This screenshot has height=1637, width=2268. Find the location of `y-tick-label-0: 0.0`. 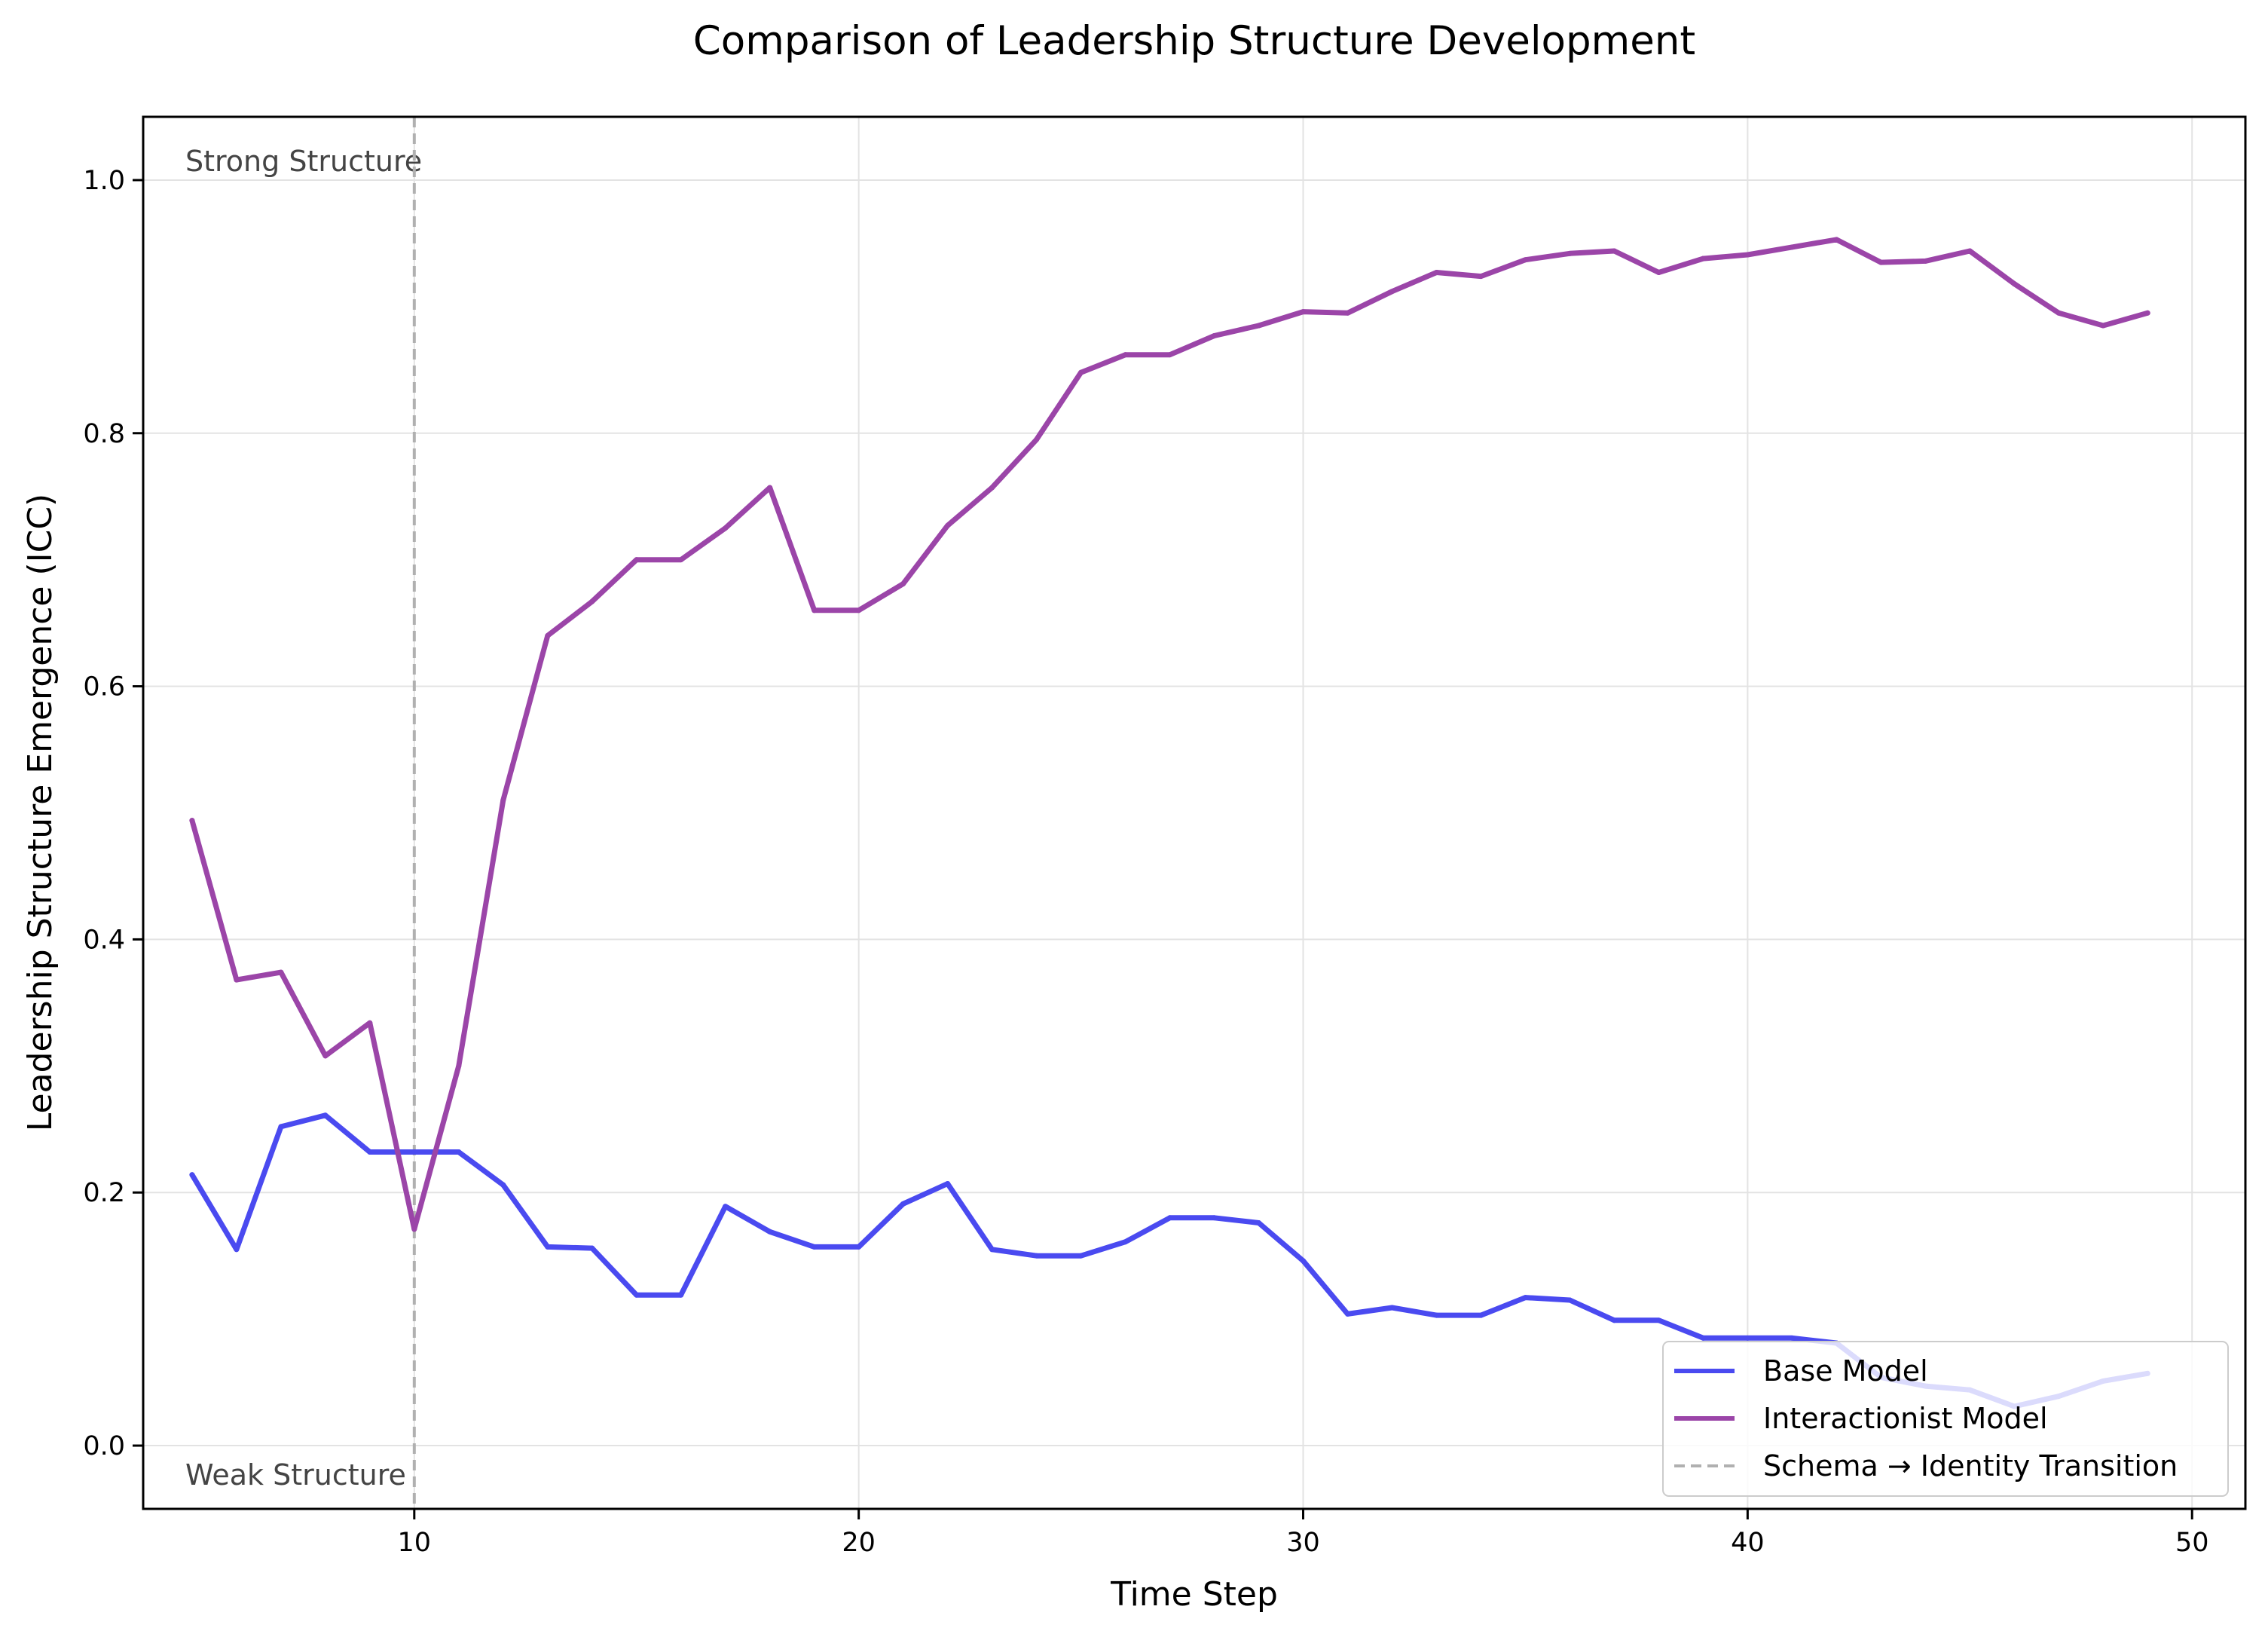

y-tick-label-0: 0.0 is located at coordinates (104, 1446).